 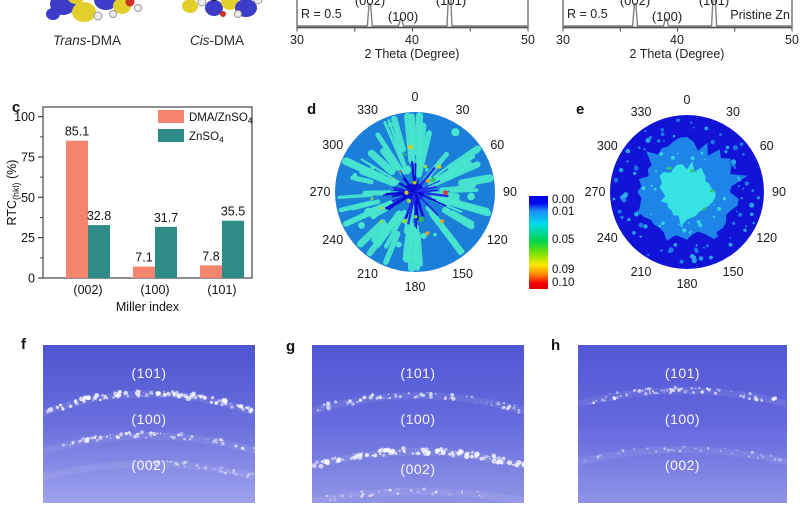 I want to click on y-tick-label: 100, so click(x=24, y=117).